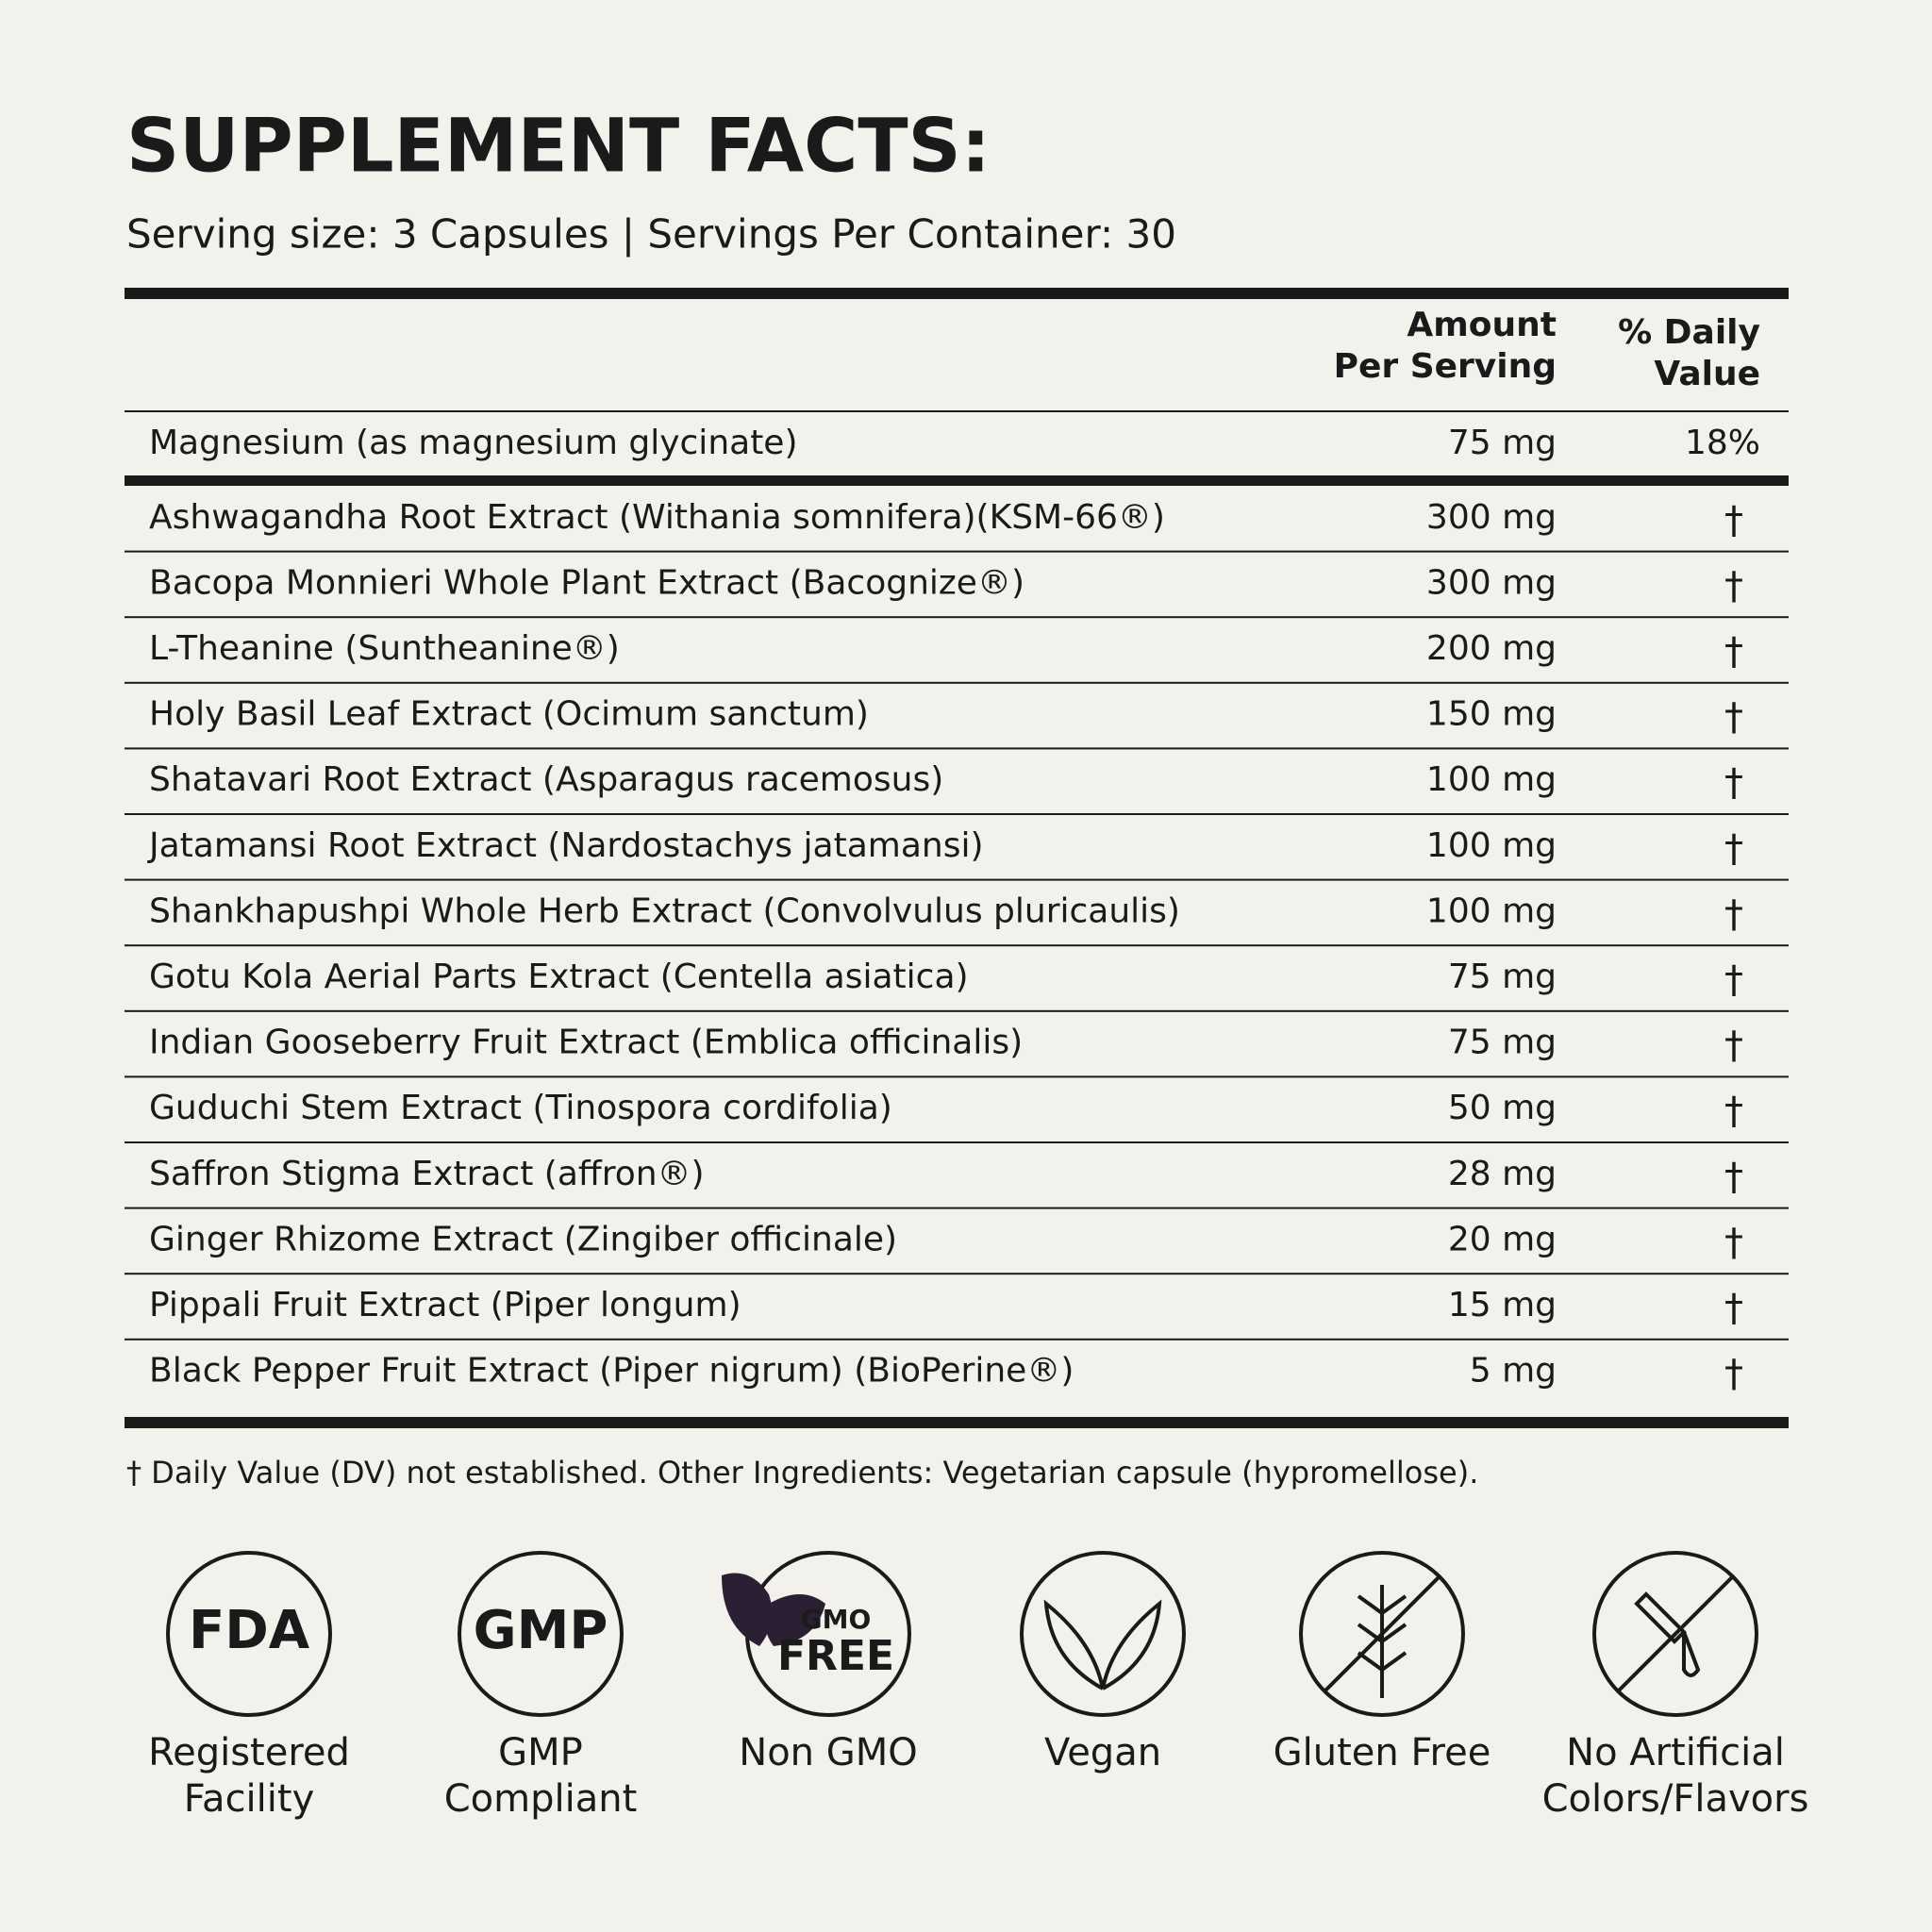  I want to click on badge-icon-text: FDA, so click(249, 1630).